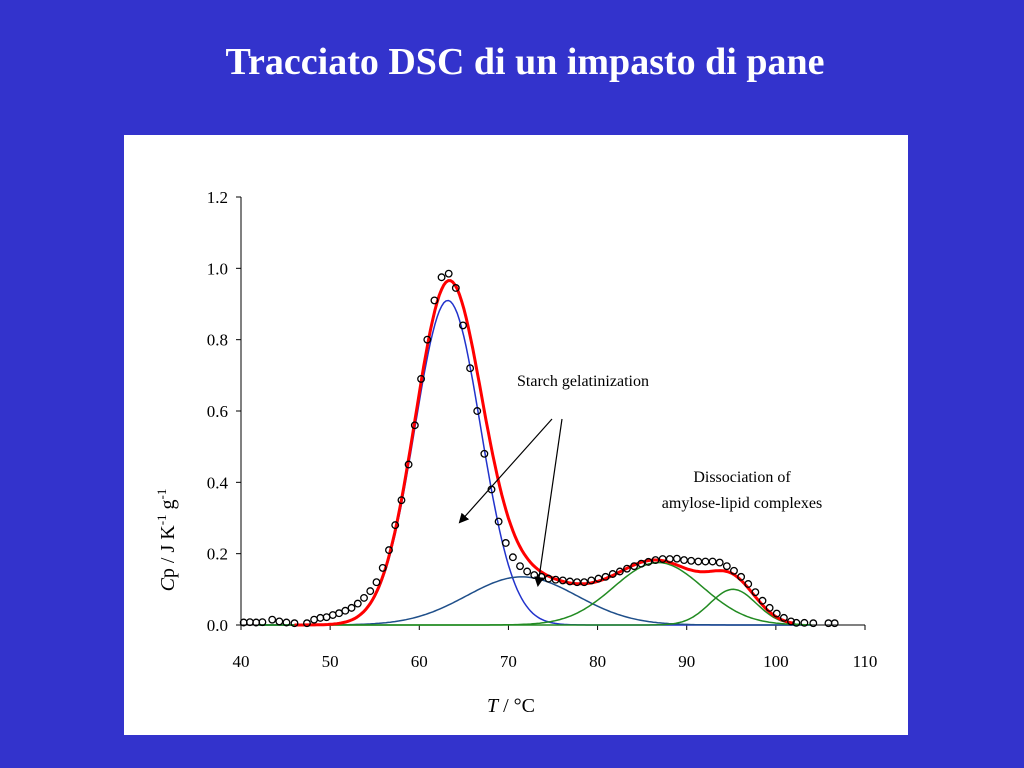 Image resolution: width=1024 pixels, height=768 pixels. What do you see at coordinates (776, 661) in the screenshot?
I see `x-tick-label: 100` at bounding box center [776, 661].